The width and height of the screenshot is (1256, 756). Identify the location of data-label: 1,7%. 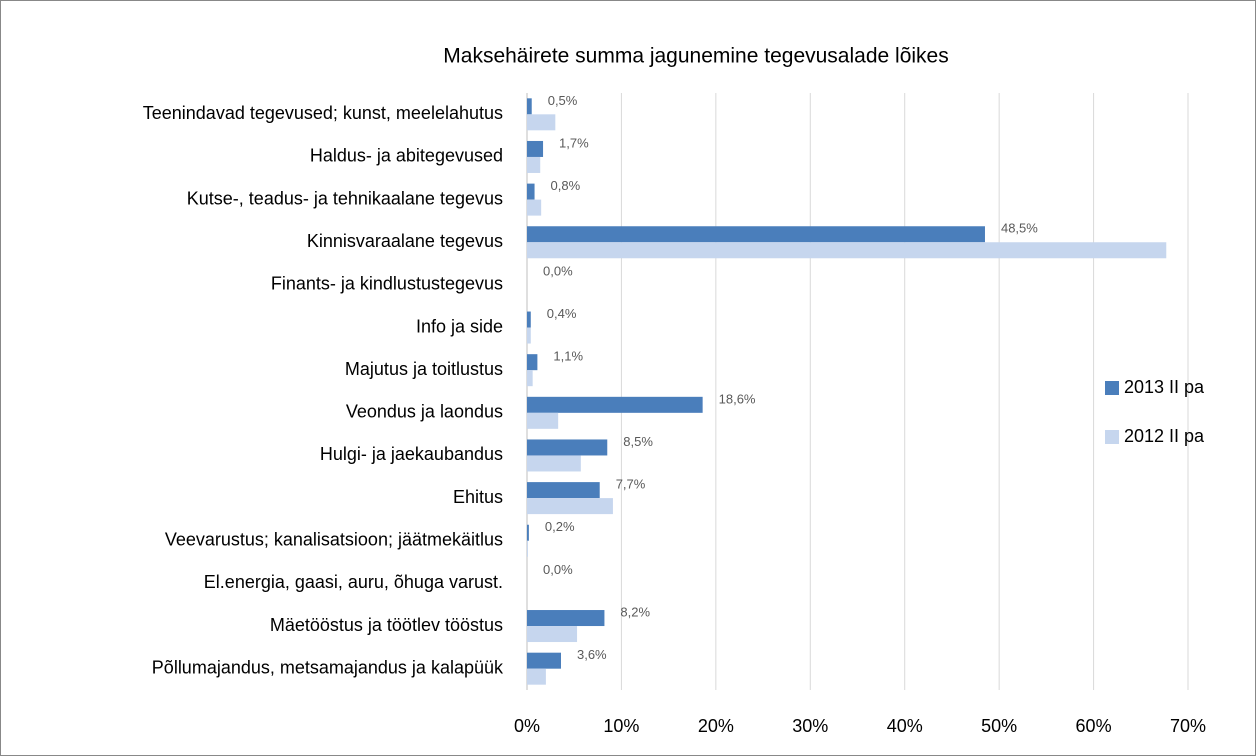
(574, 142).